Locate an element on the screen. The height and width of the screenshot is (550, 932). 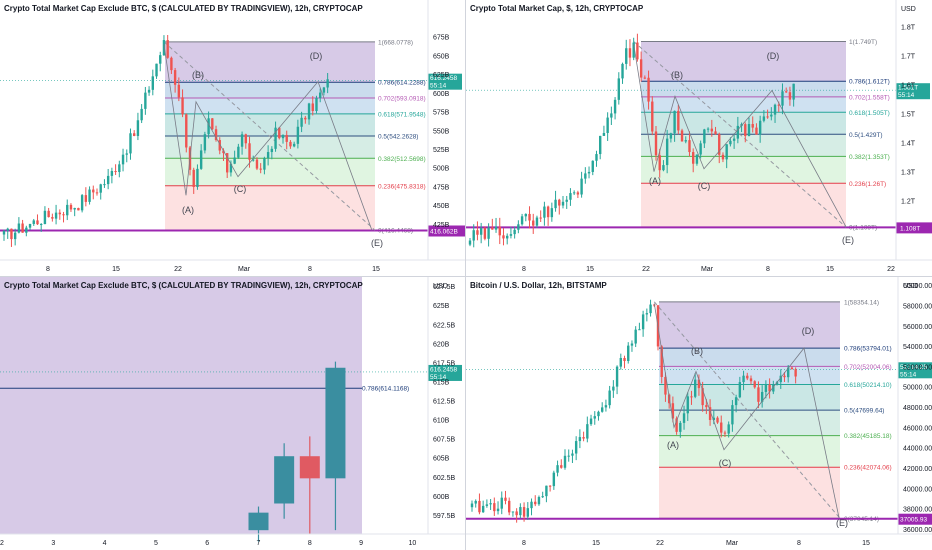
y-tick-label: 625B is located at coordinates (441, 306).